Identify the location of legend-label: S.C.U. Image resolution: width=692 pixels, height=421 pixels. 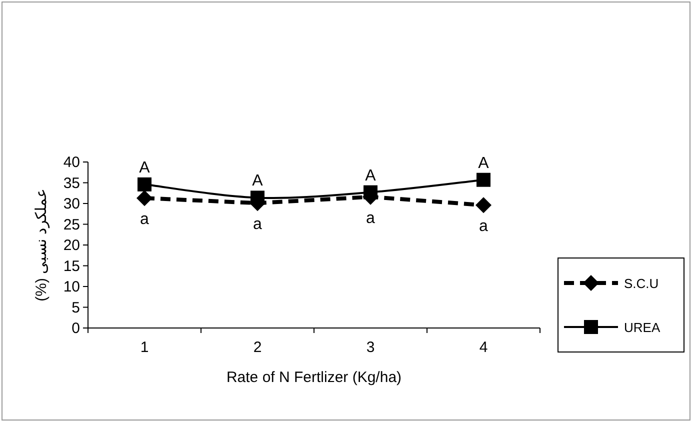
(641, 283).